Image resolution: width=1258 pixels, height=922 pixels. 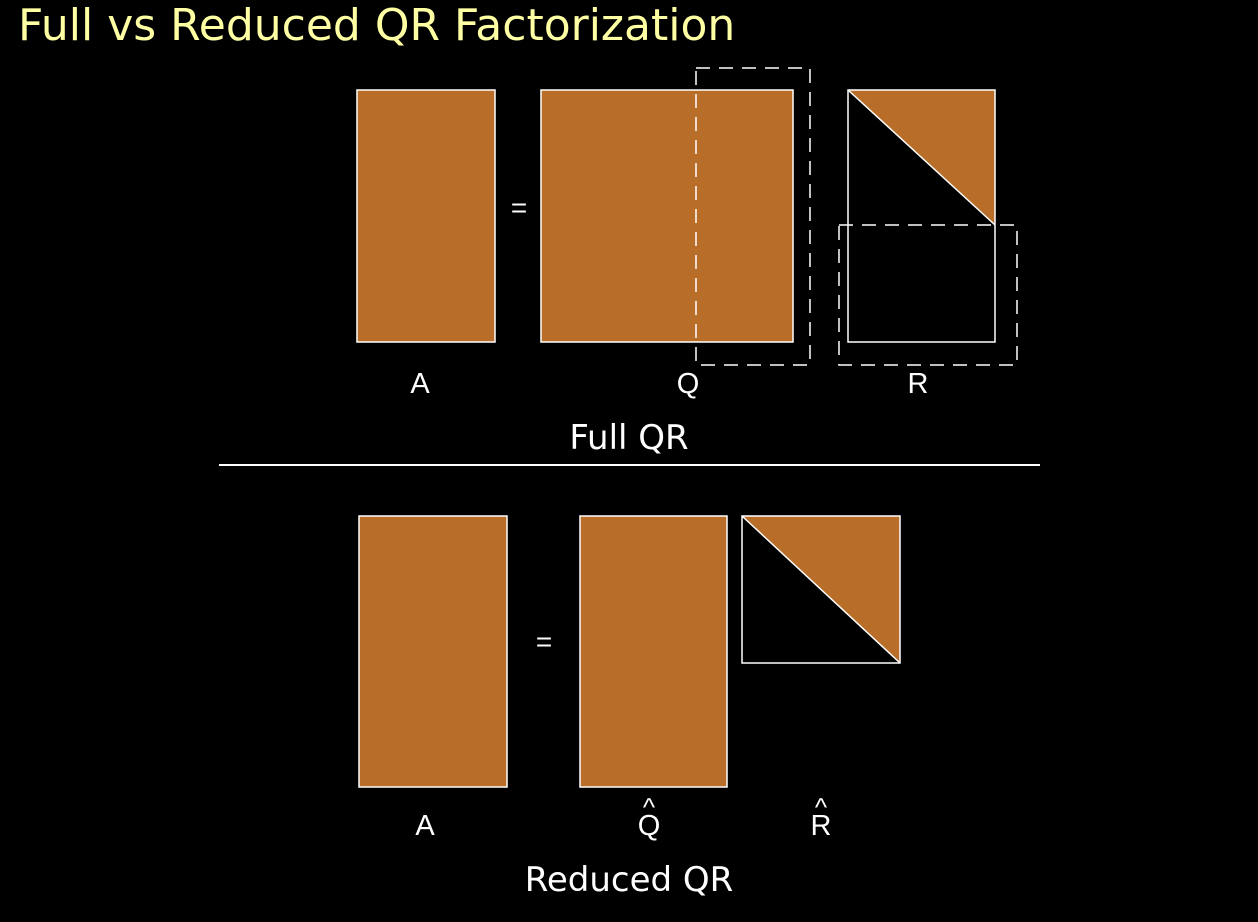 What do you see at coordinates (753, 216) in the screenshot?
I see `full-q-extra-columns-dashed` at bounding box center [753, 216].